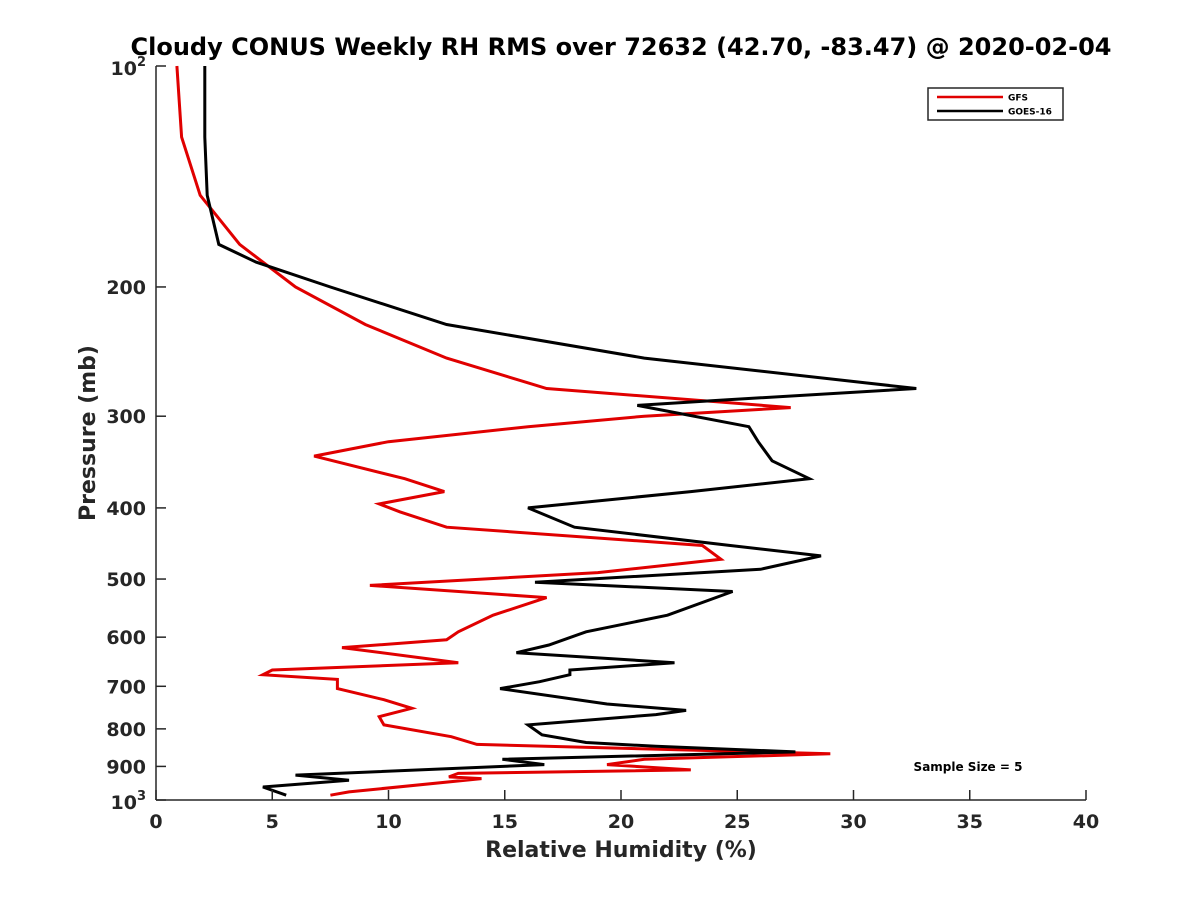 This screenshot has height=900, width=1200. What do you see at coordinates (621, 850) in the screenshot?
I see `x-axis-label: Relative Humidity (%)` at bounding box center [621, 850].